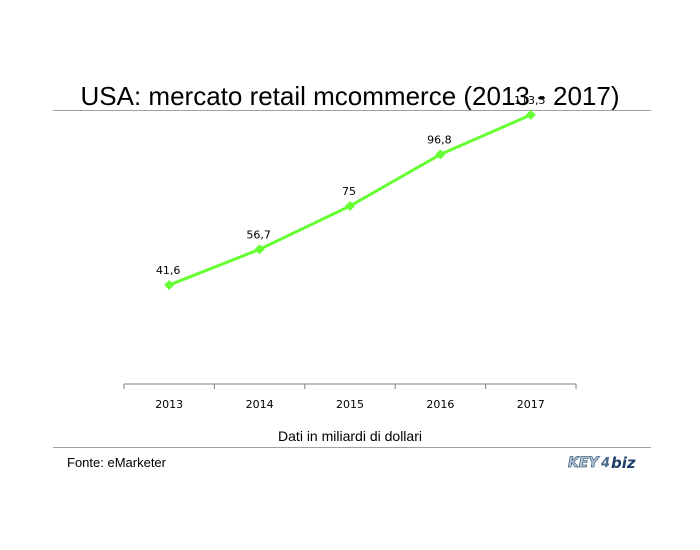  Describe the element at coordinates (440, 404) in the screenshot. I see `x-tick-label: 2016` at that location.